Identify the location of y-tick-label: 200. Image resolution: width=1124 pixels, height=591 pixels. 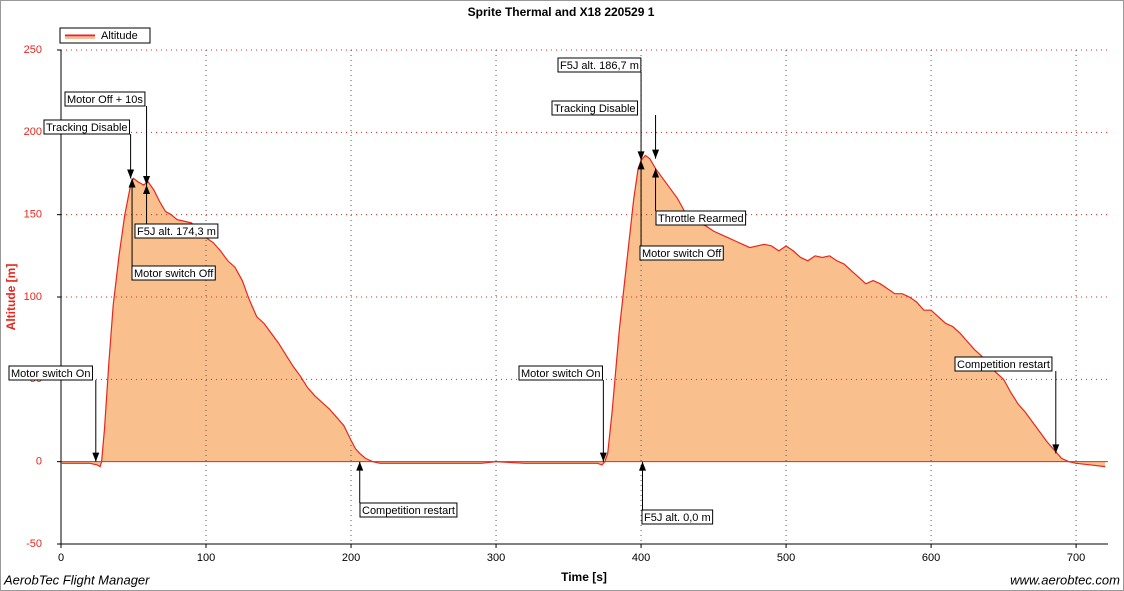
(33, 132).